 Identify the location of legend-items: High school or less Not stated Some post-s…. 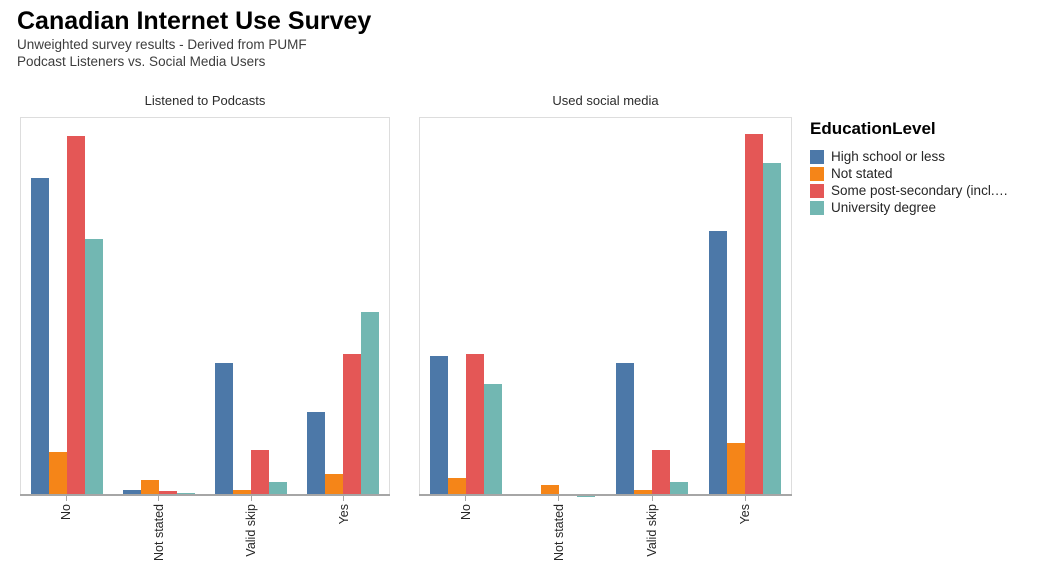
(930, 182).